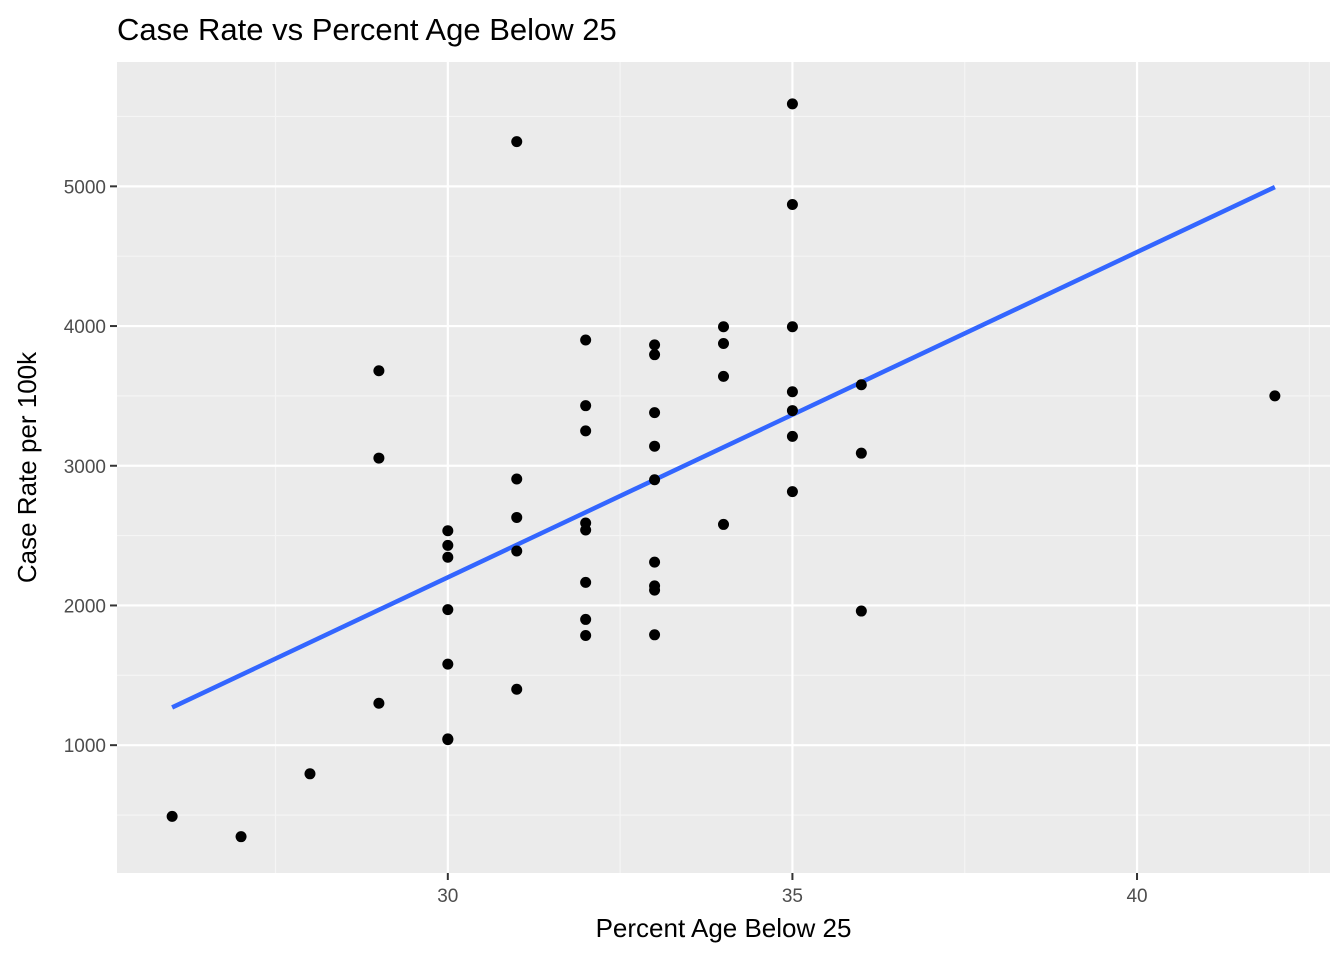  I want to click on x-tick-label: 40, so click(1136, 896).